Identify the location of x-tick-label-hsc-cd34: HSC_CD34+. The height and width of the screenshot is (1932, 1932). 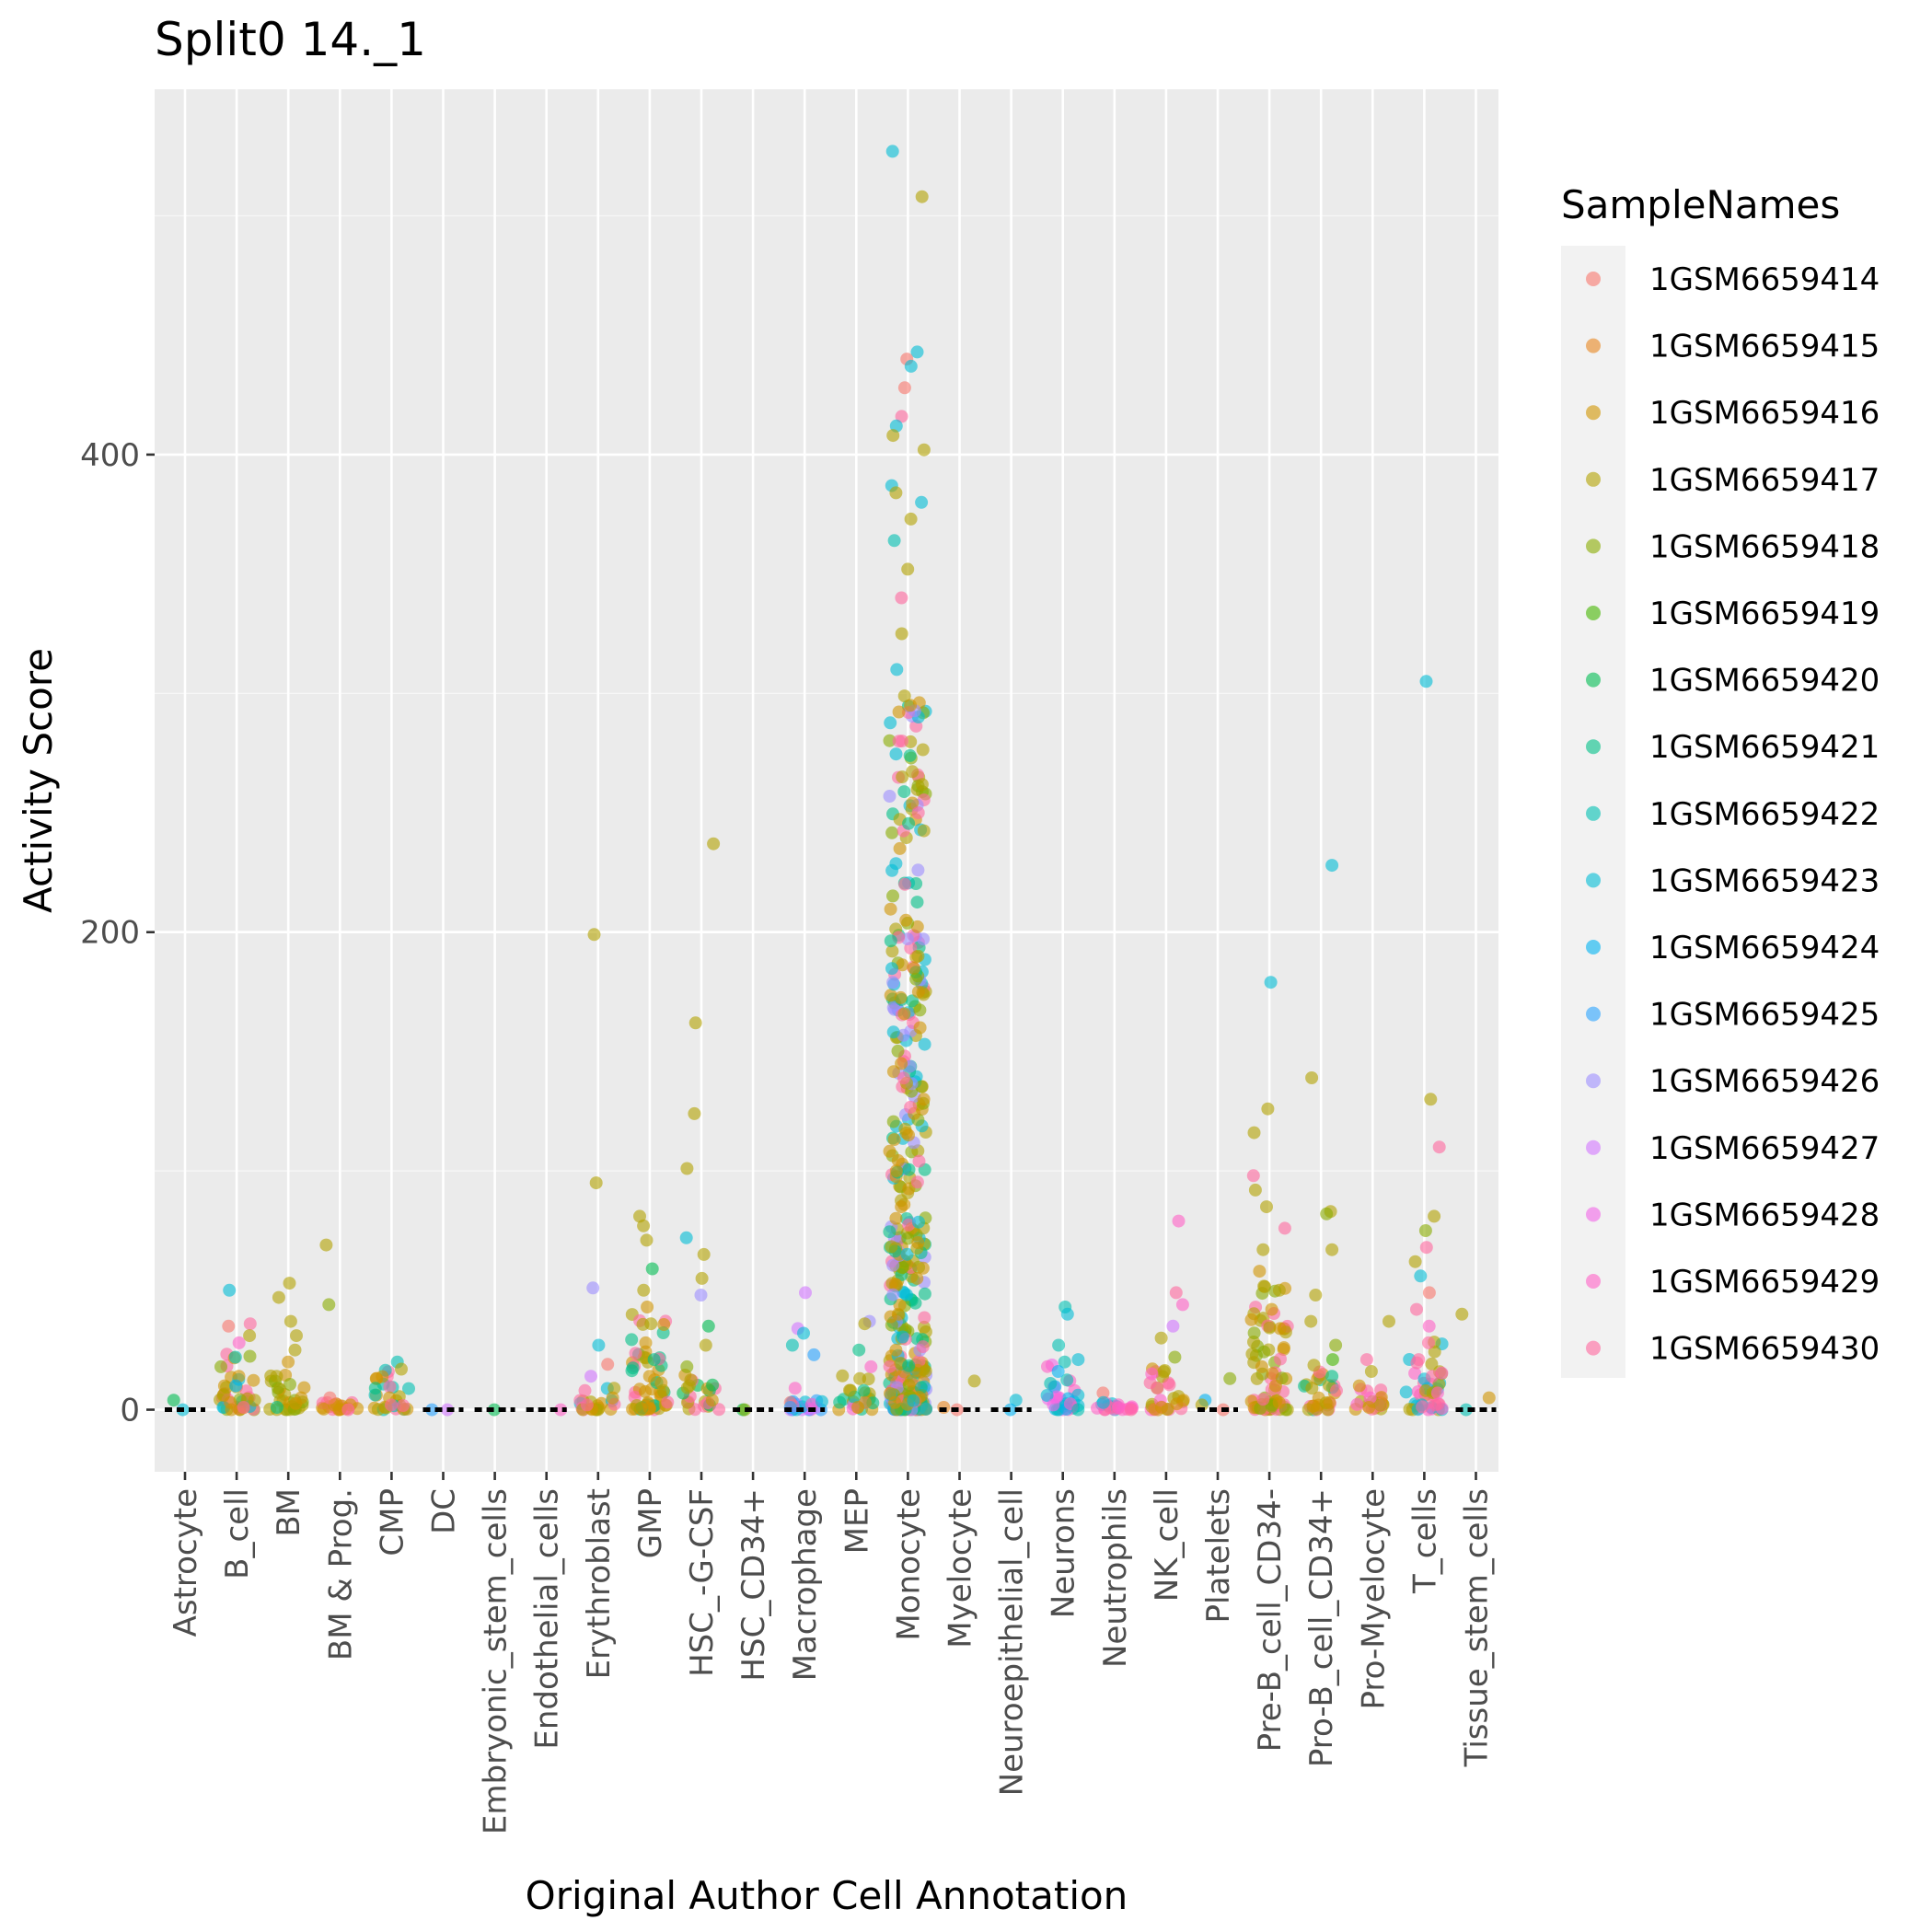
(754, 1585).